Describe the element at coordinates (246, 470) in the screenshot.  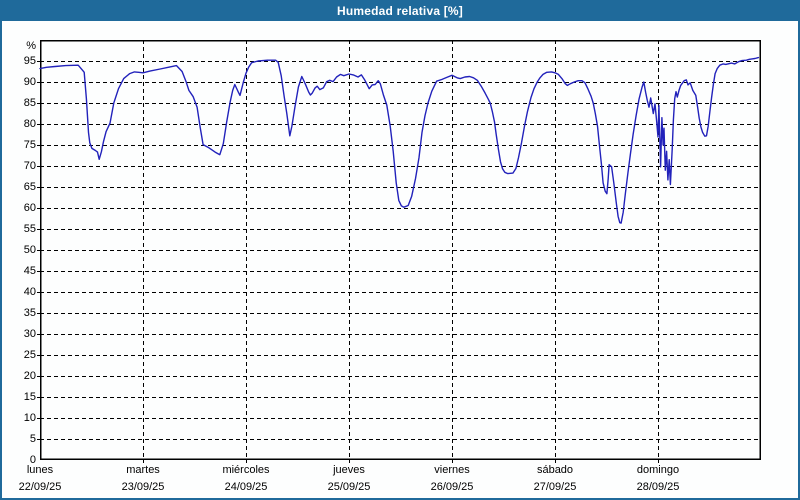
I see `day-label: miércoles` at that location.